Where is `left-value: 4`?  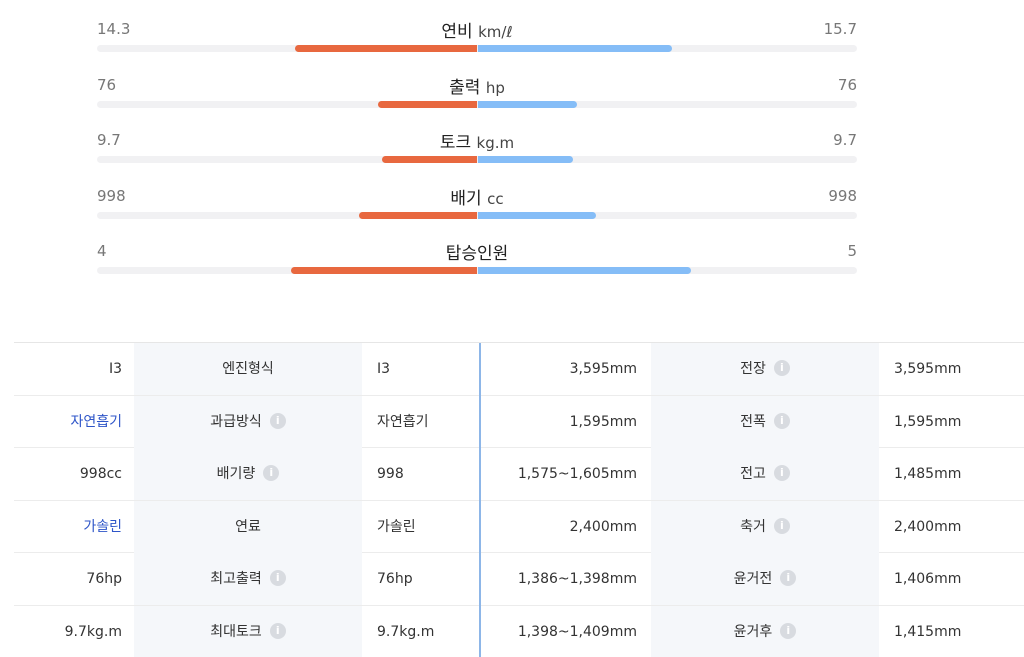 left-value: 4 is located at coordinates (102, 251).